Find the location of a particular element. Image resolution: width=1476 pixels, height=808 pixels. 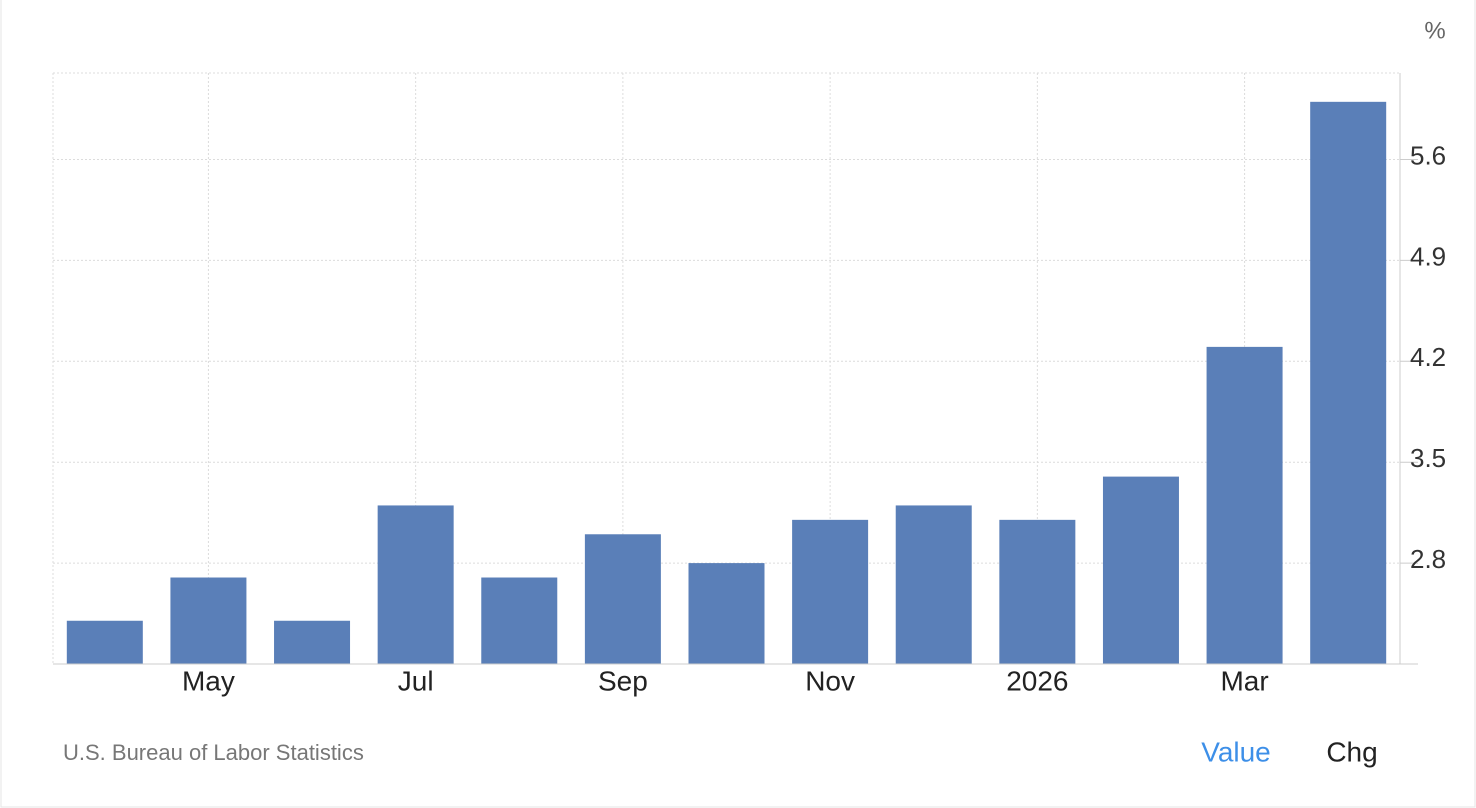

y-tick-label: 5.6 is located at coordinates (1428, 155).